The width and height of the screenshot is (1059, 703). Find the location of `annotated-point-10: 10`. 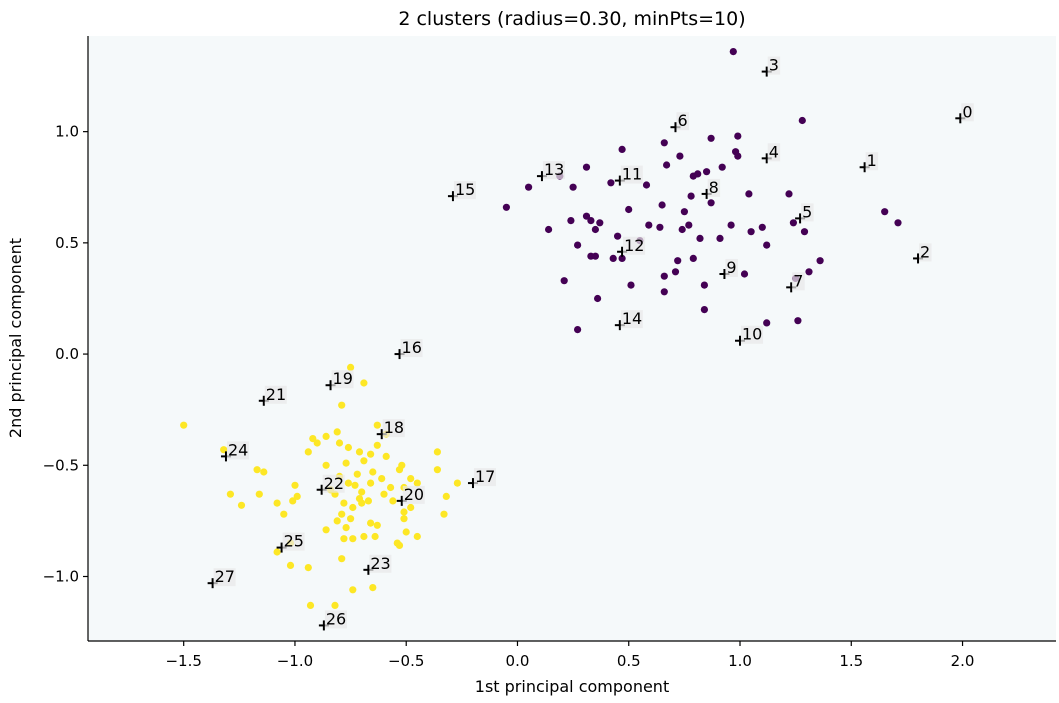

annotated-point-10: 10 is located at coordinates (749, 335).